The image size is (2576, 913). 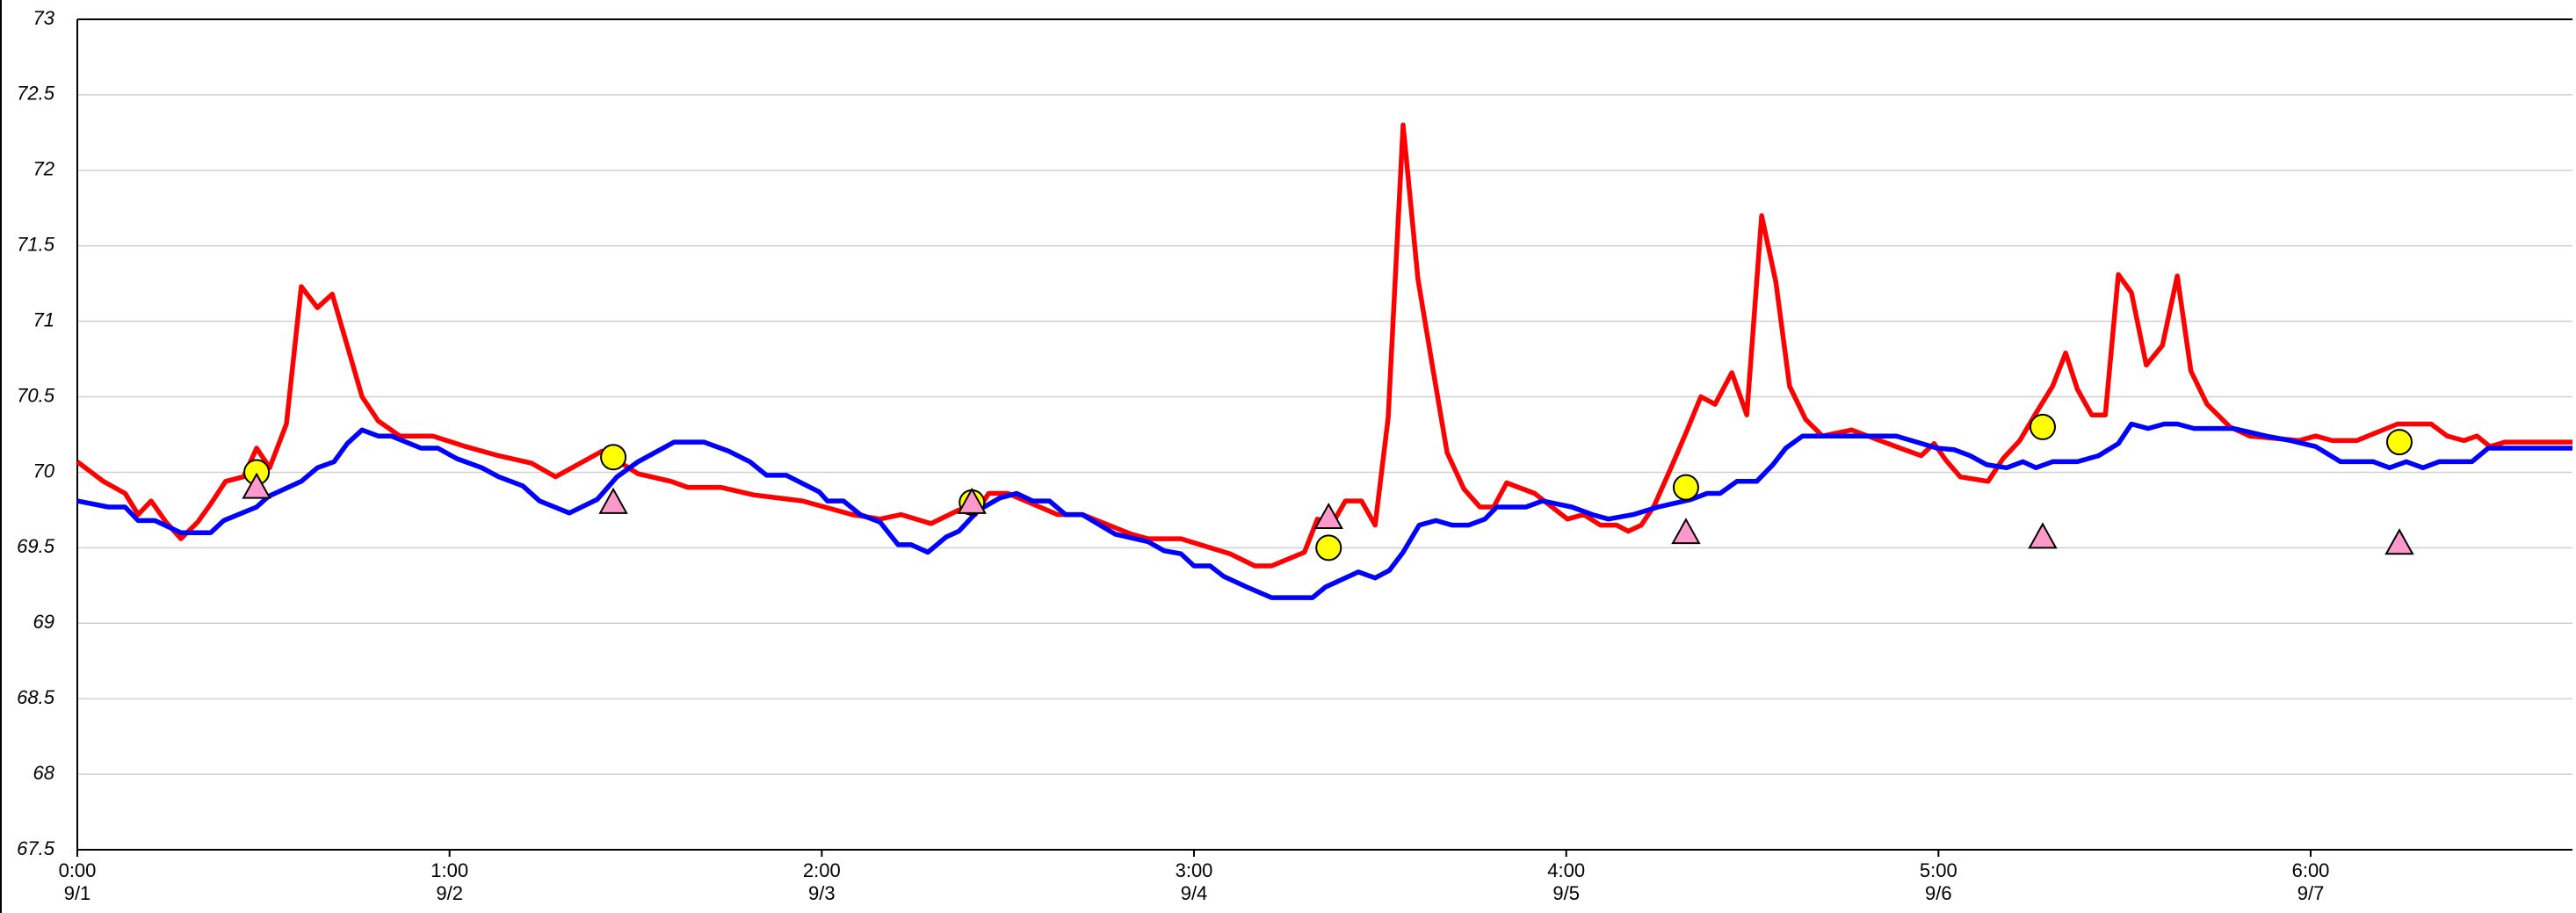 What do you see at coordinates (43, 622) in the screenshot?
I see `y-tick-label: 69` at bounding box center [43, 622].